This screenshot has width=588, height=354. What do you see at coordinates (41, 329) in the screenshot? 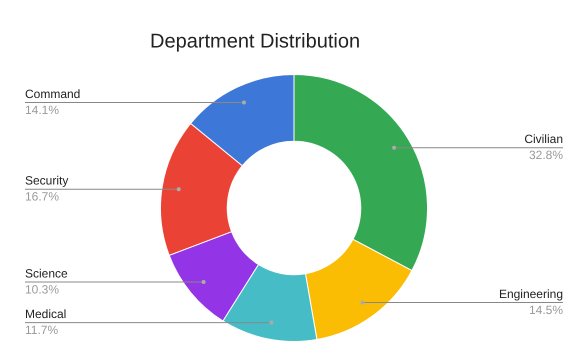
I see `data-label: 11.7%` at bounding box center [41, 329].